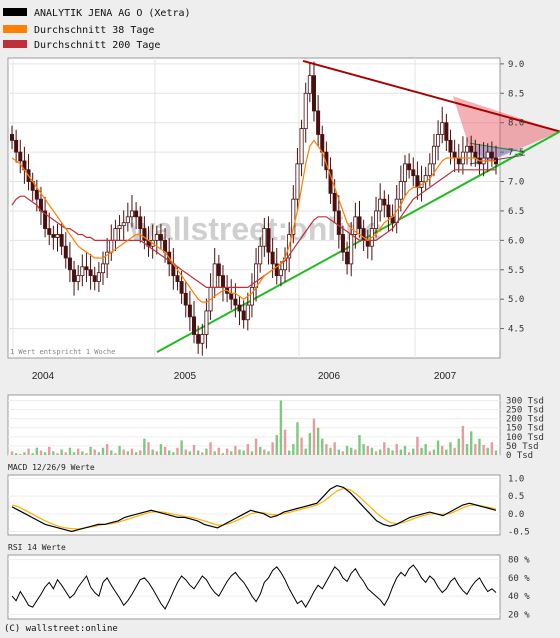 This screenshot has height=638, width=560. I want to click on legend-swatch-ma200, so click(15, 44).